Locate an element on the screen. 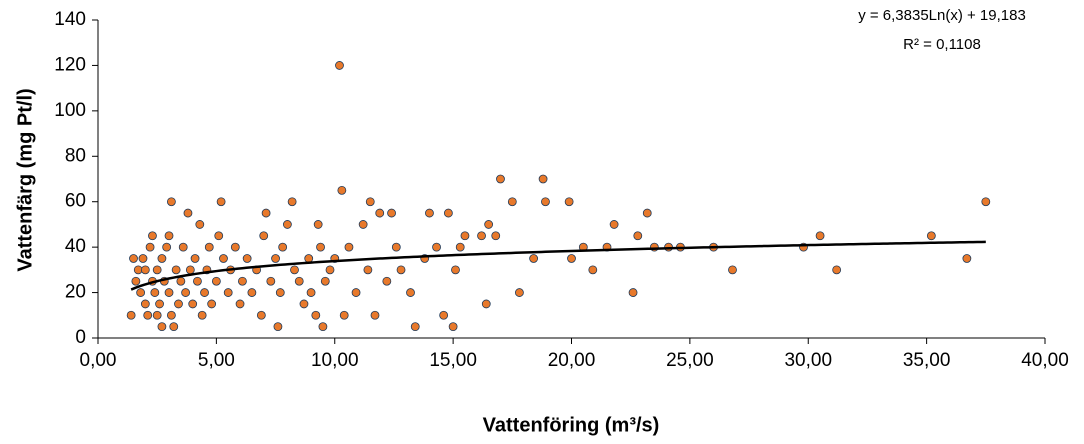 The width and height of the screenshot is (1084, 444). y-tick-label: 60 is located at coordinates (75, 201).